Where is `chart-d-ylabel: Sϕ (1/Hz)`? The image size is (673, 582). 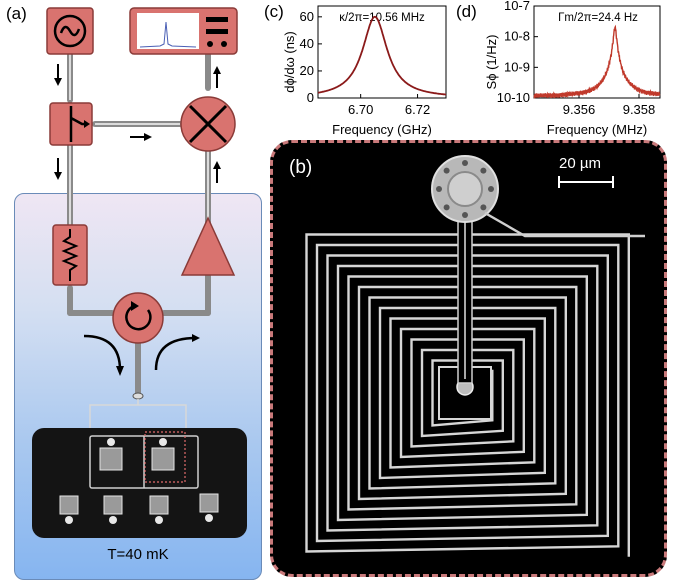
chart-d-ylabel: Sϕ (1/Hz) is located at coordinates (491, 62).